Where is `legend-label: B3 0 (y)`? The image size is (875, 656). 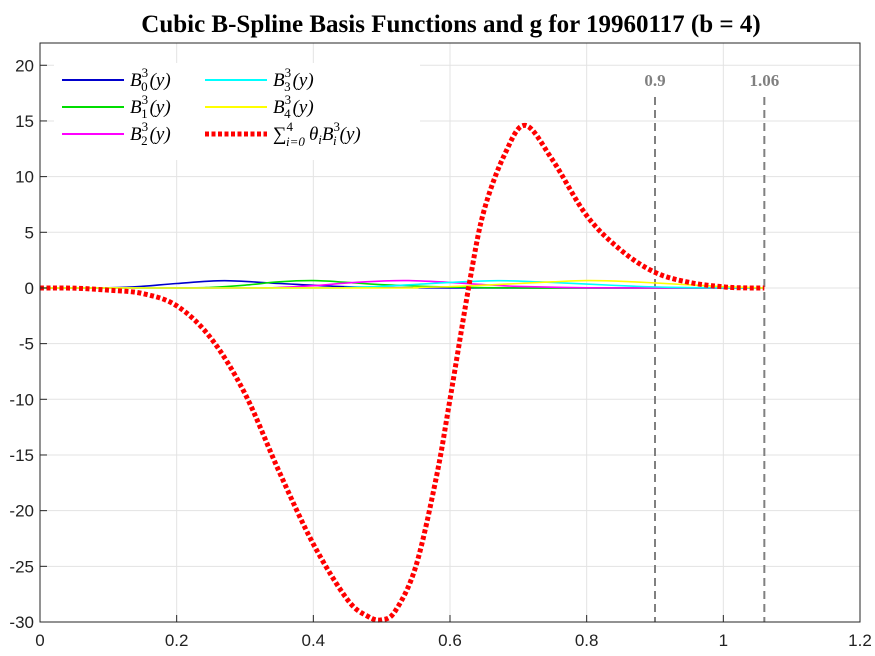 legend-label: B3 0 (y) is located at coordinates (150, 79).